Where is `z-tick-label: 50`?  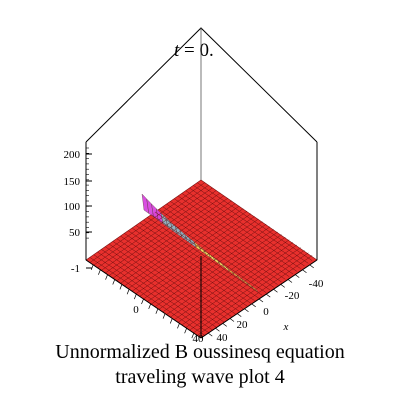 z-tick-label: 50 is located at coordinates (75, 233).